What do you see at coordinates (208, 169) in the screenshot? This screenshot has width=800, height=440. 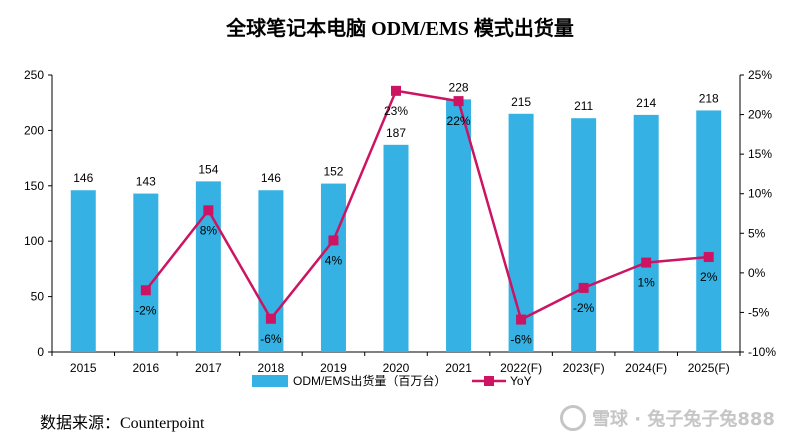 I see `bar-value-label: 154` at bounding box center [208, 169].